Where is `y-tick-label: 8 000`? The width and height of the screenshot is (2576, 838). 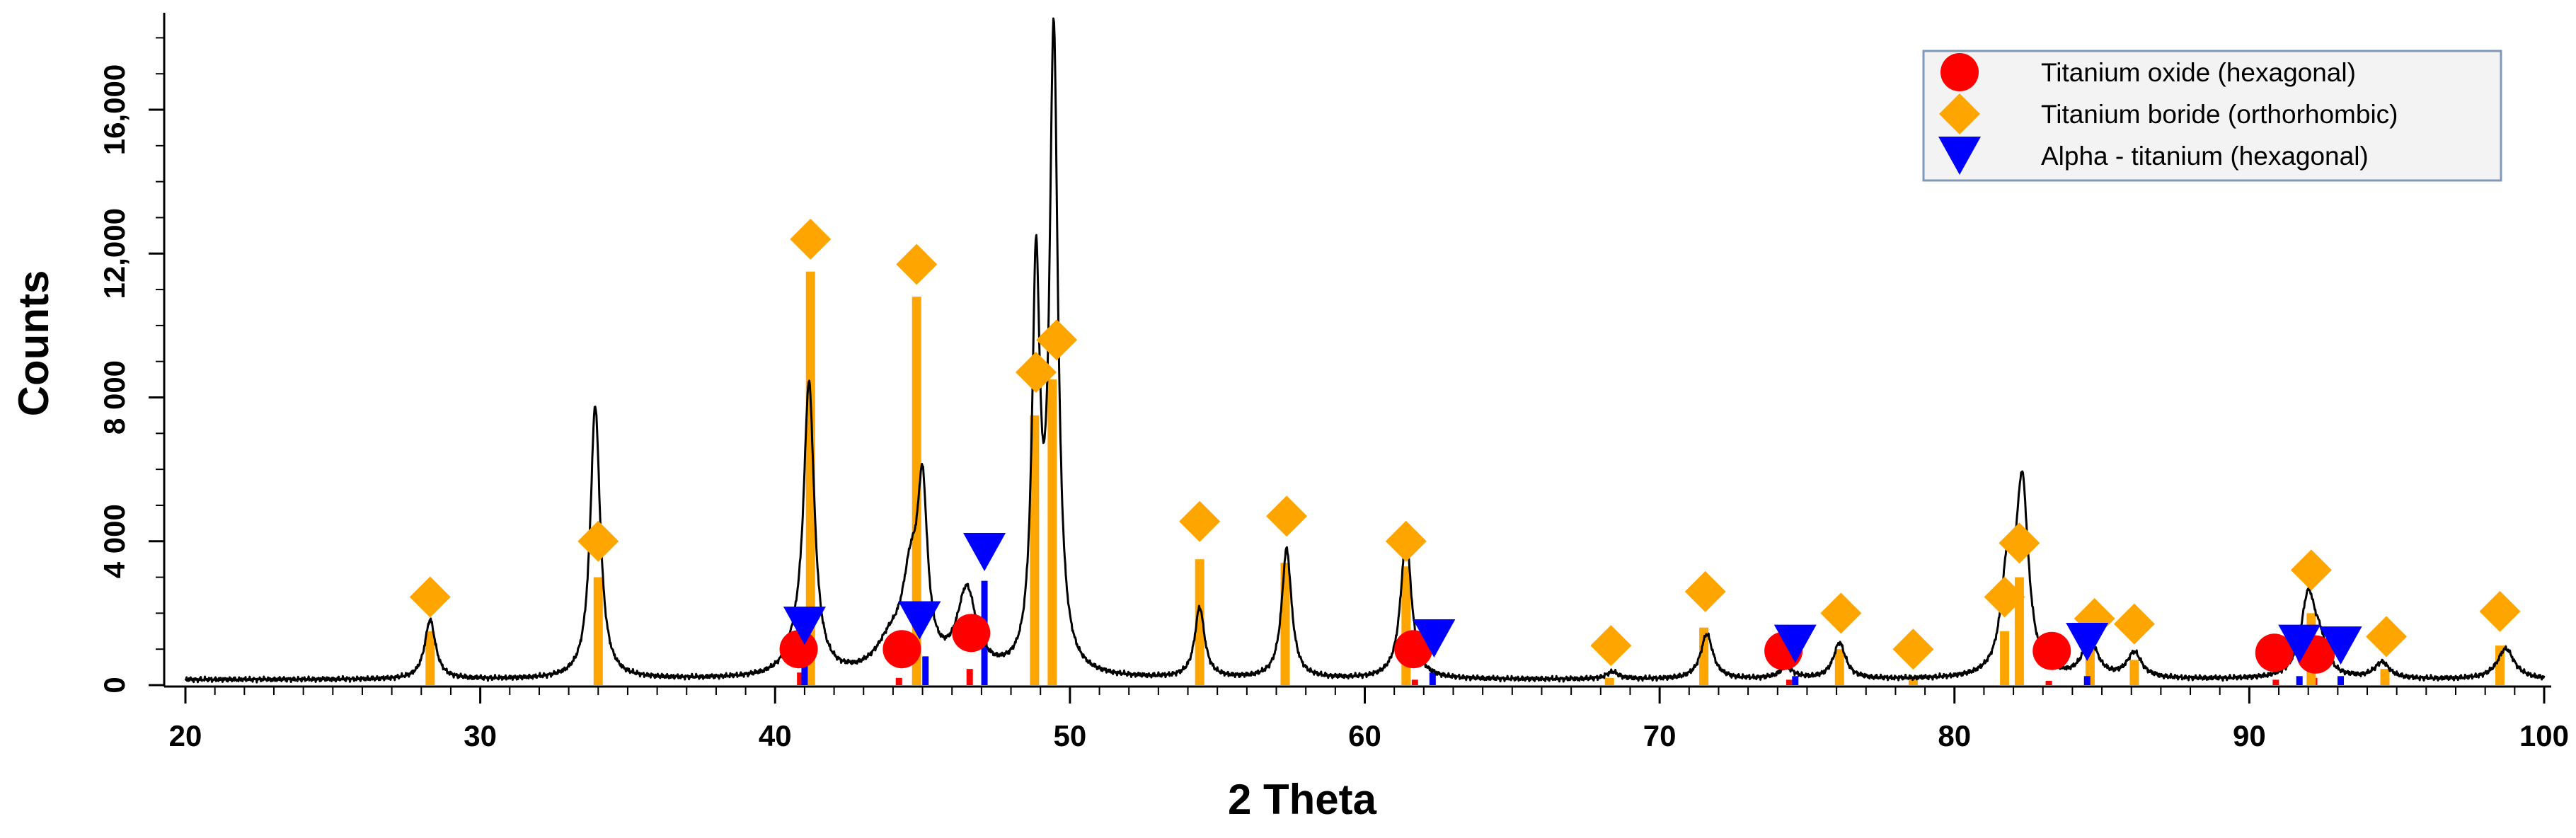 y-tick-label: 8 000 is located at coordinates (114, 398).